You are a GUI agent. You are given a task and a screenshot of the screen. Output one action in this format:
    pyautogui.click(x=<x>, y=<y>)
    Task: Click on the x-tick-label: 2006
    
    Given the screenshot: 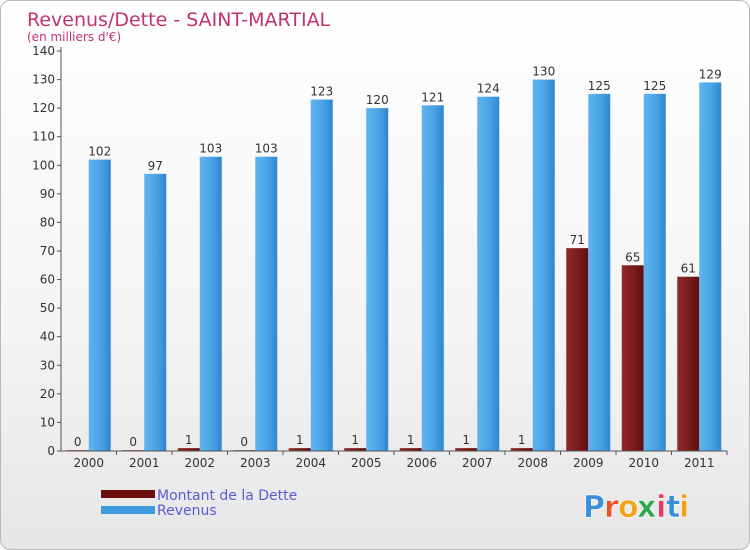 What is the action you would take?
    pyautogui.click(x=421, y=463)
    